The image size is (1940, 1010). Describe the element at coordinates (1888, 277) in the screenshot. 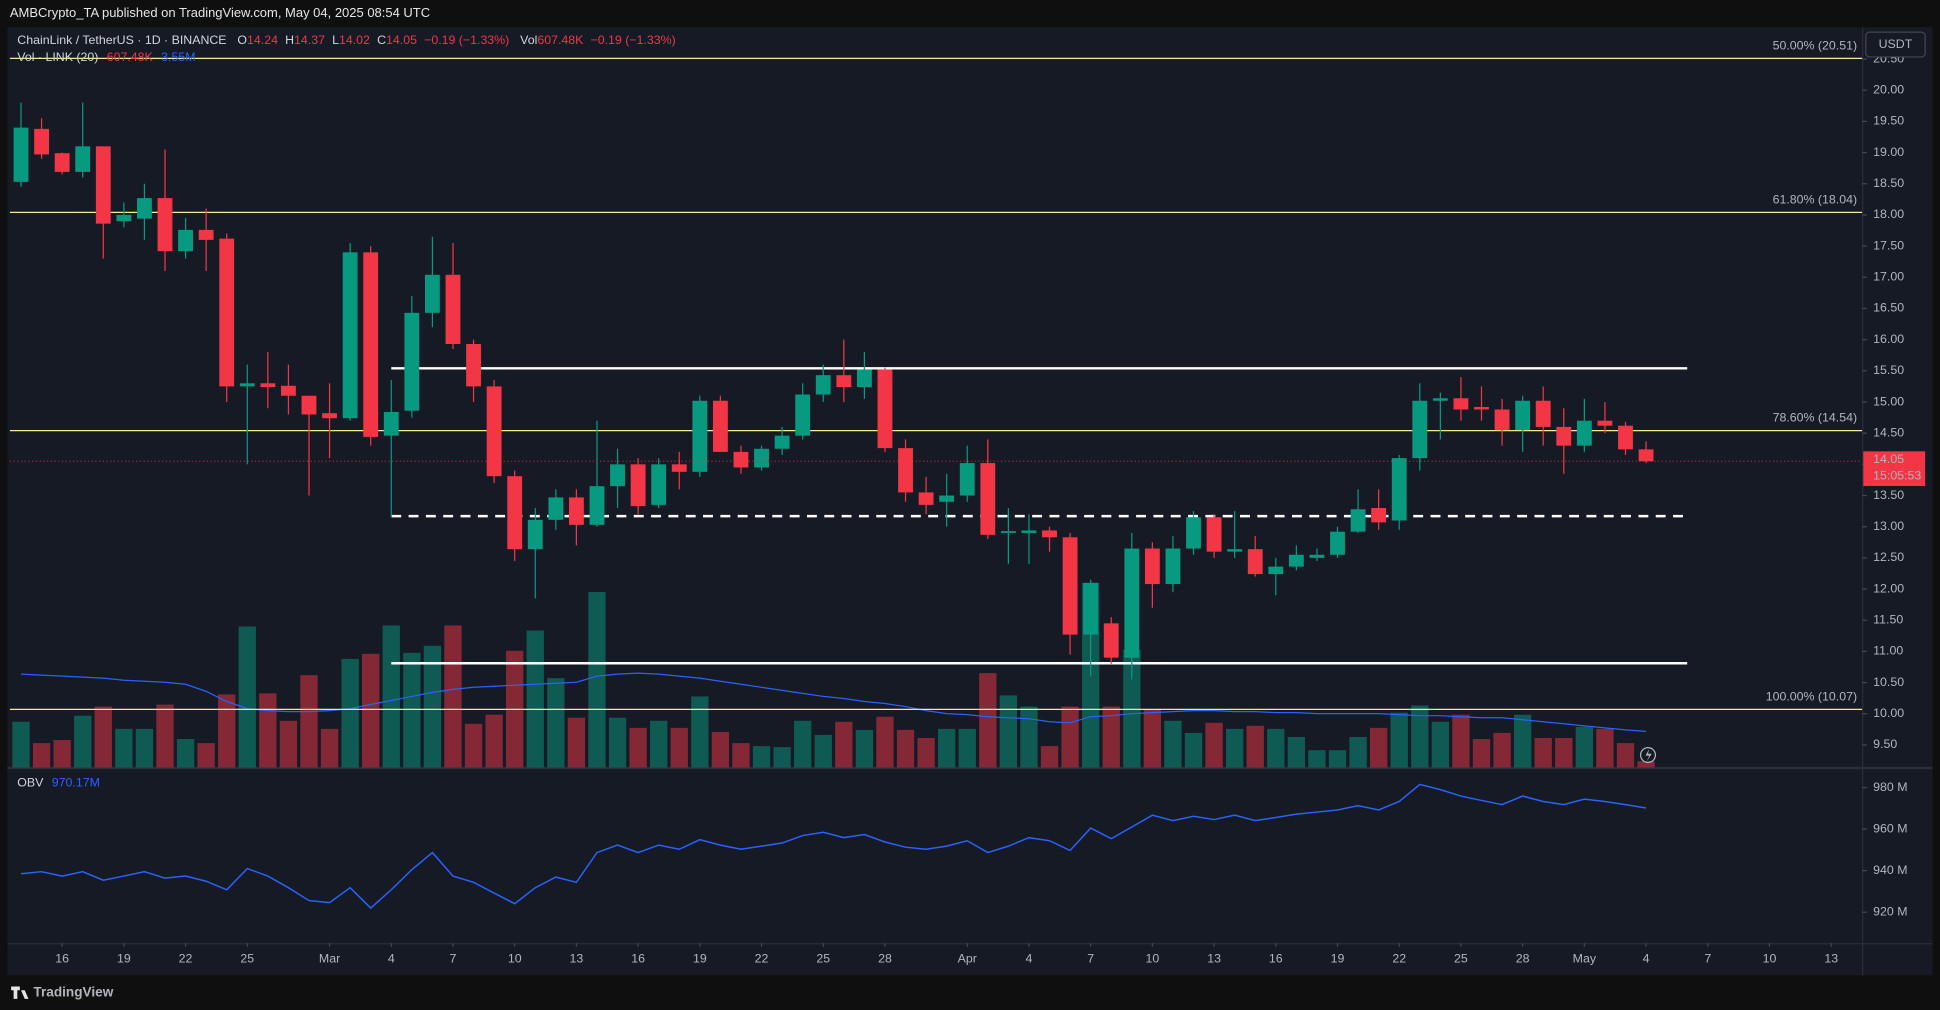

I see `y-tick-label: 17.00` at that location.